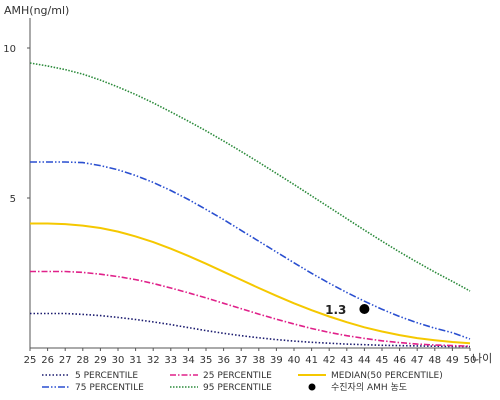 The width and height of the screenshot is (500, 400). I want to click on x-tick-label: 49, so click(452, 360).